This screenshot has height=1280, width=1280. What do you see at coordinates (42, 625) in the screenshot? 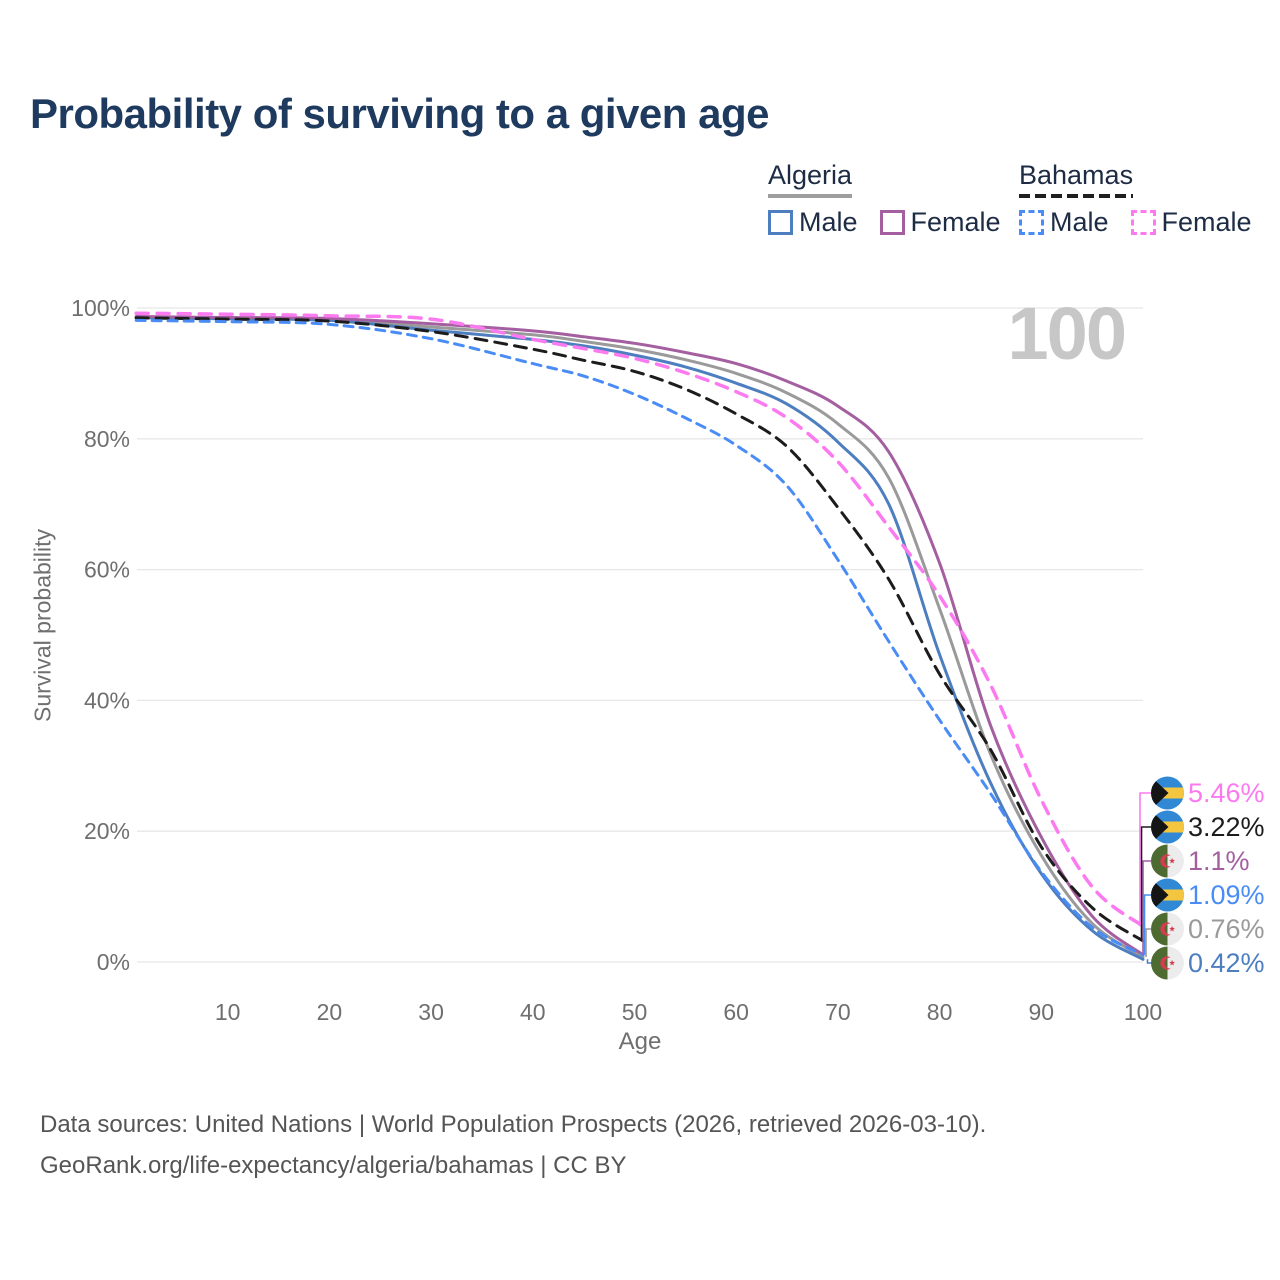
I see `y-axis-title: Survival probability` at bounding box center [42, 625].